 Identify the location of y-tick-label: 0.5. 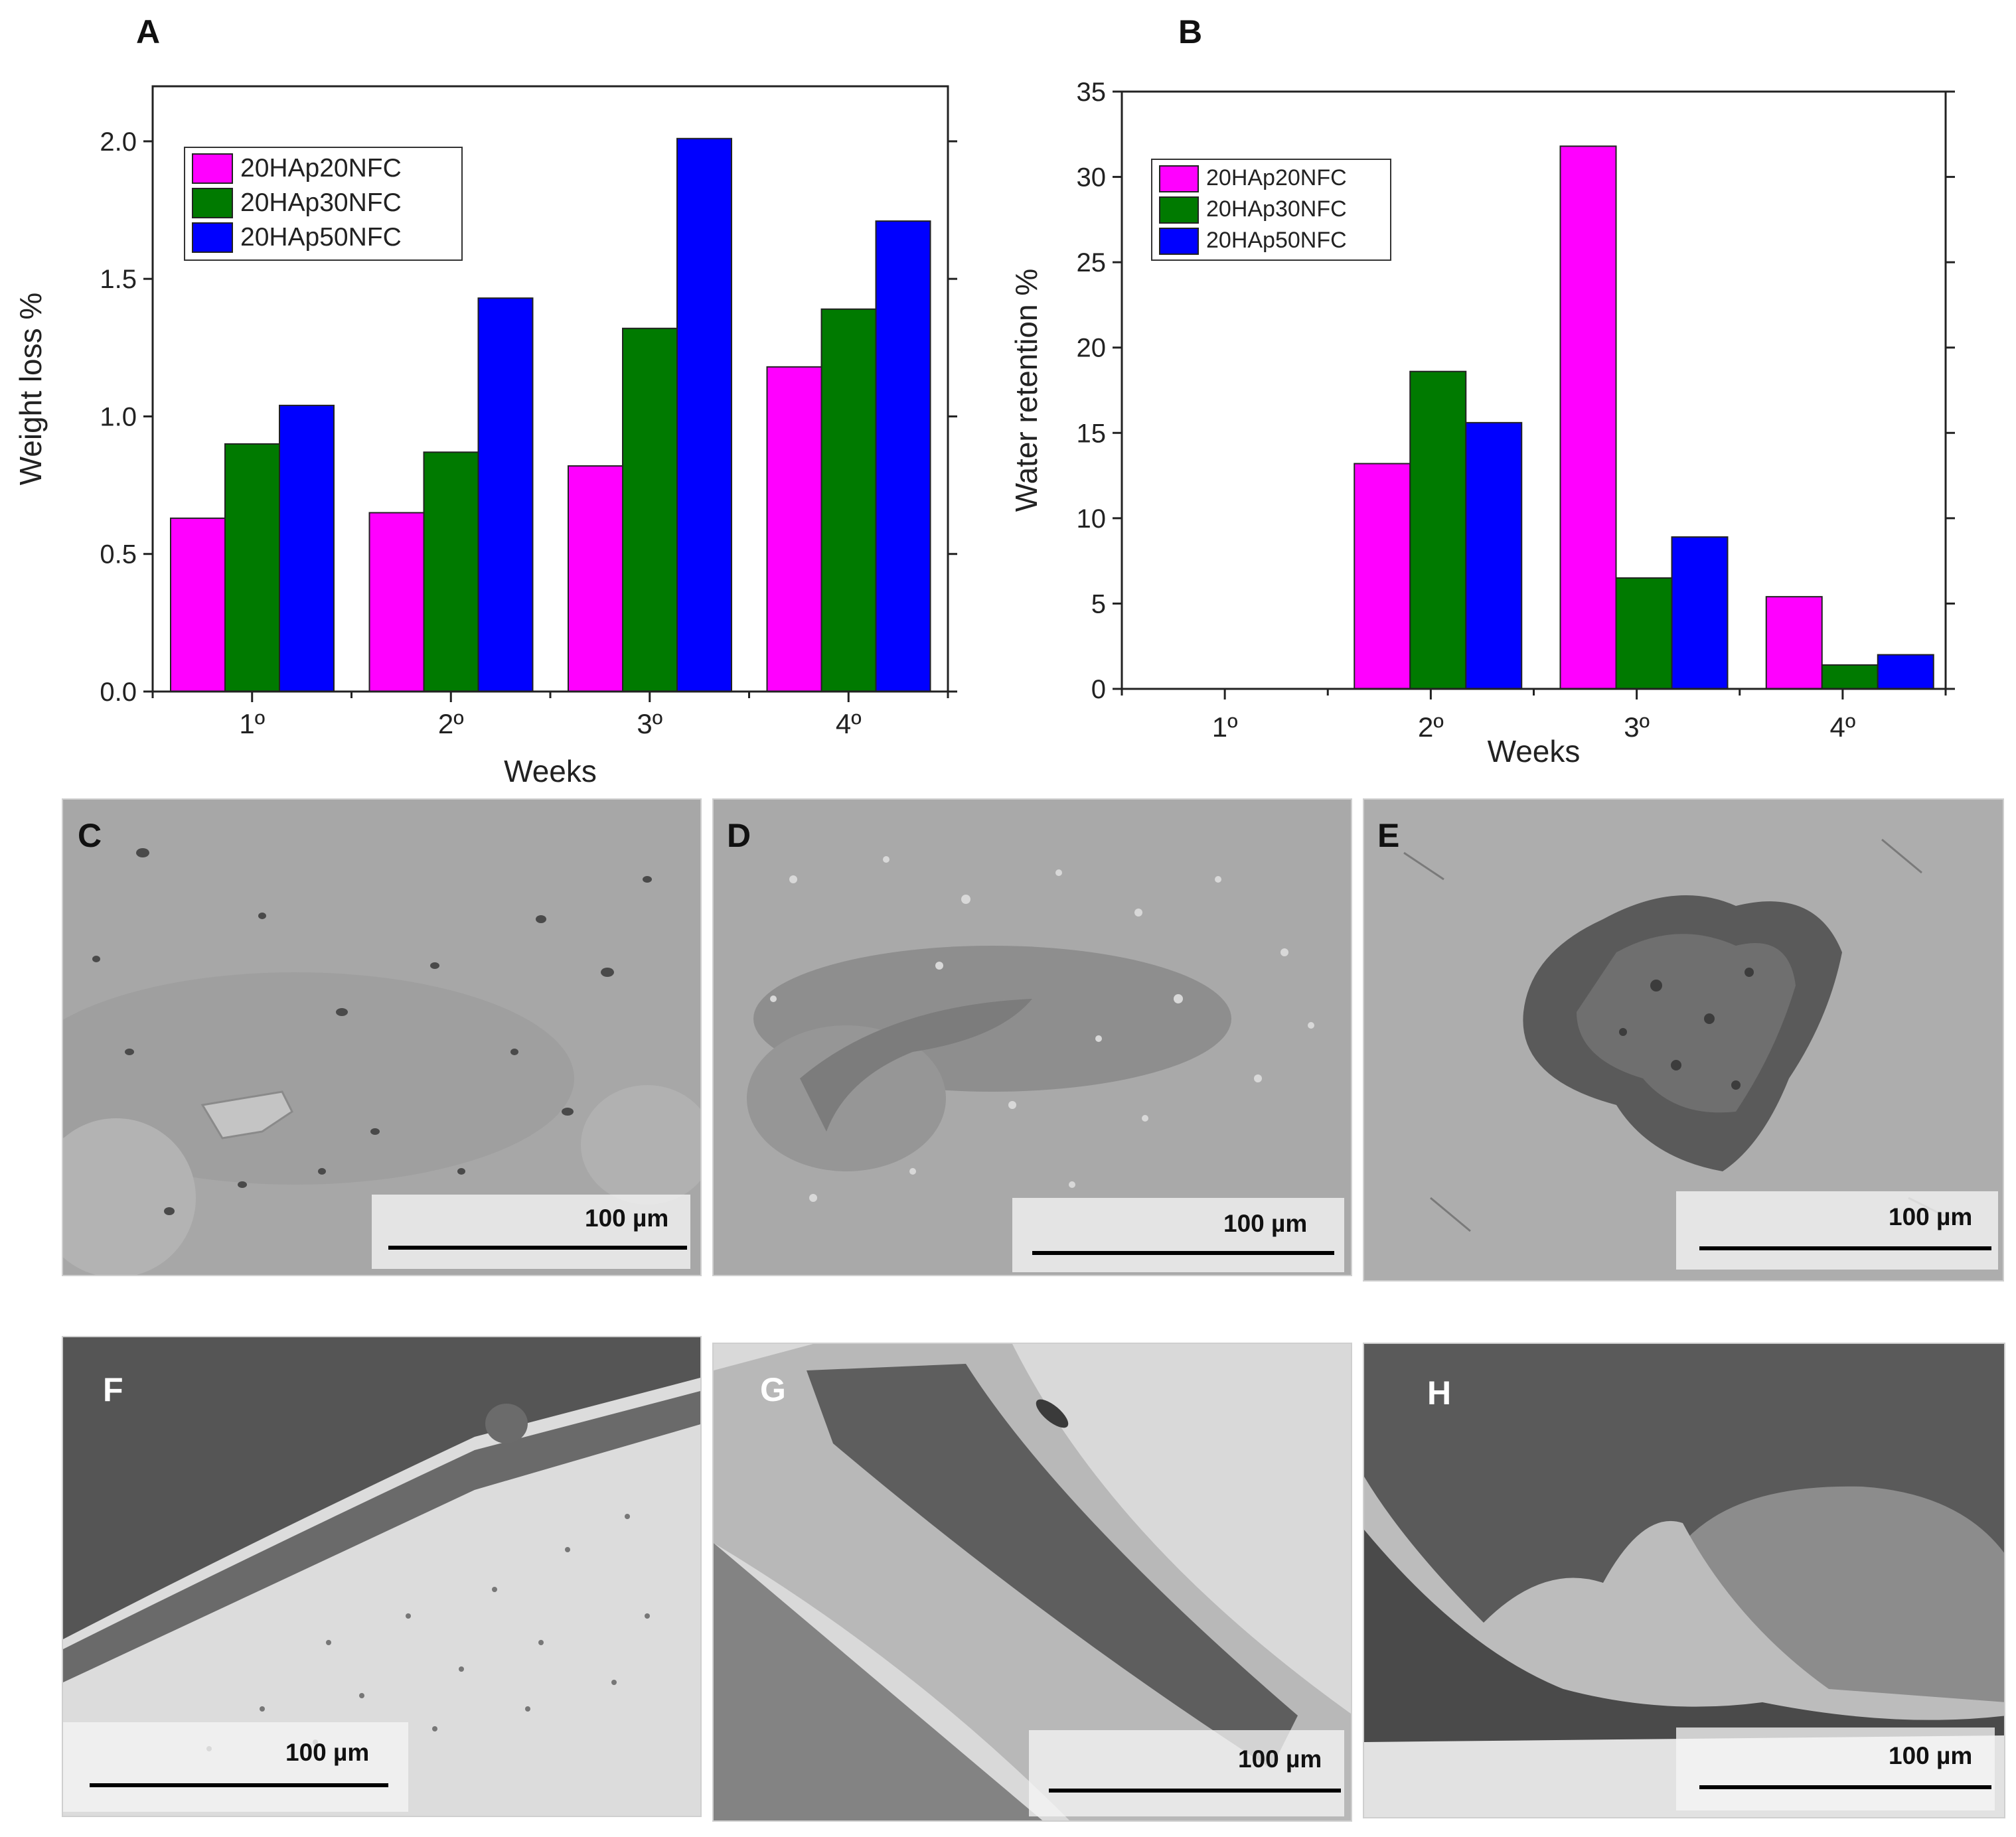
(119, 554).